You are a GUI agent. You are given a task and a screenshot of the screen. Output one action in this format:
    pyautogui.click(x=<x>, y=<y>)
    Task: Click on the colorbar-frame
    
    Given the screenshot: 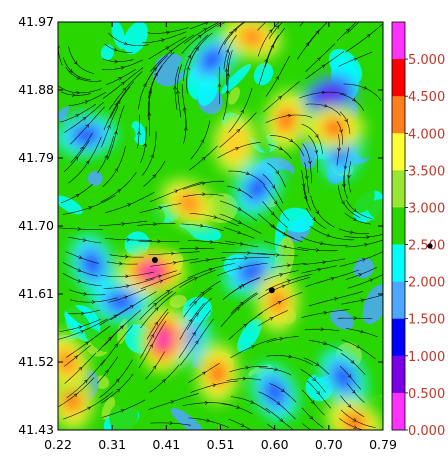 What is the action you would take?
    pyautogui.click(x=398, y=226)
    